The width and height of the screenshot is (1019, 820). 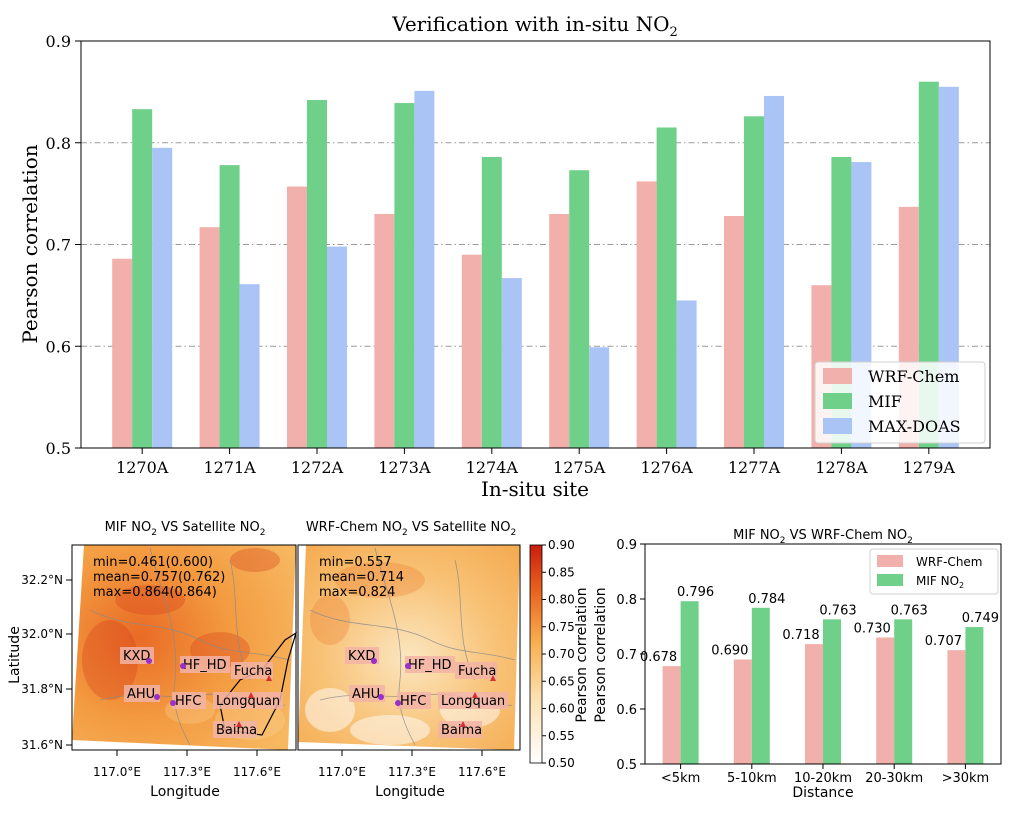 I want to click on svg-text: 117.6°E, so click(x=482, y=772).